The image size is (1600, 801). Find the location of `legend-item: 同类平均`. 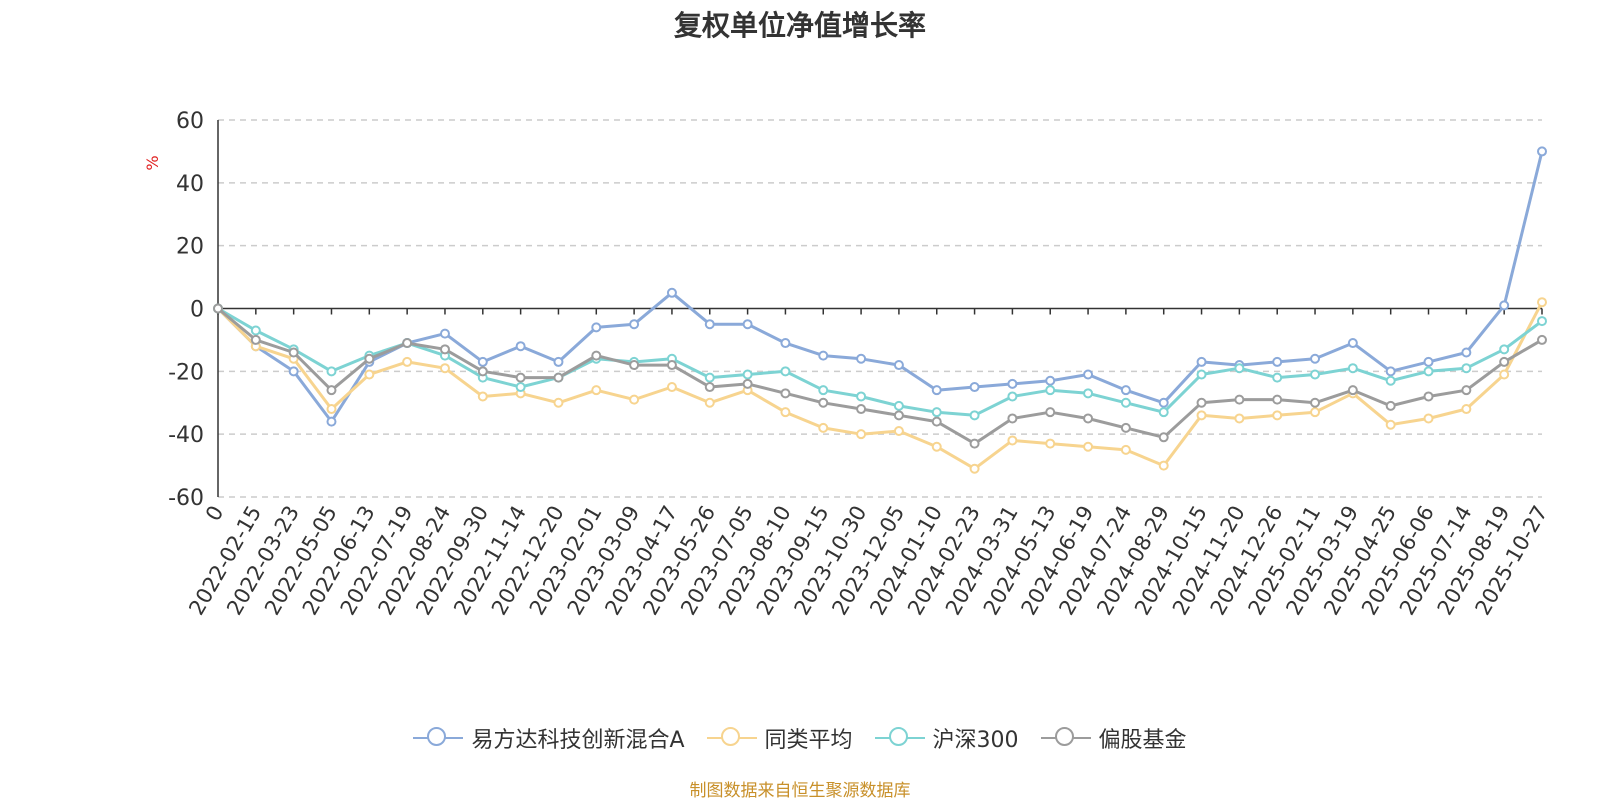

legend-item: 同类平均 is located at coordinates (779, 738).